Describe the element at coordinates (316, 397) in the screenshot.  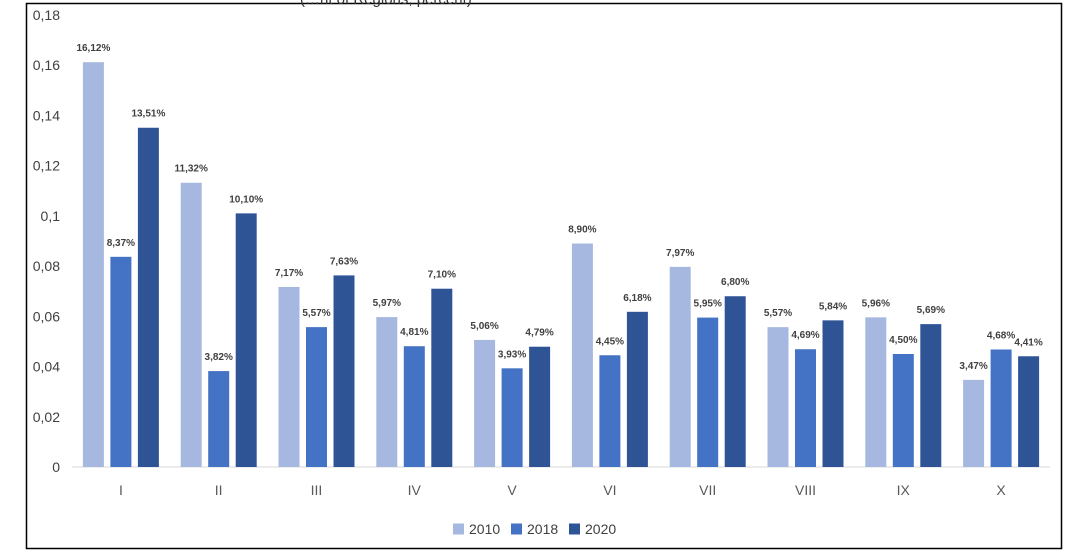
I see `bar-2018-III` at that location.